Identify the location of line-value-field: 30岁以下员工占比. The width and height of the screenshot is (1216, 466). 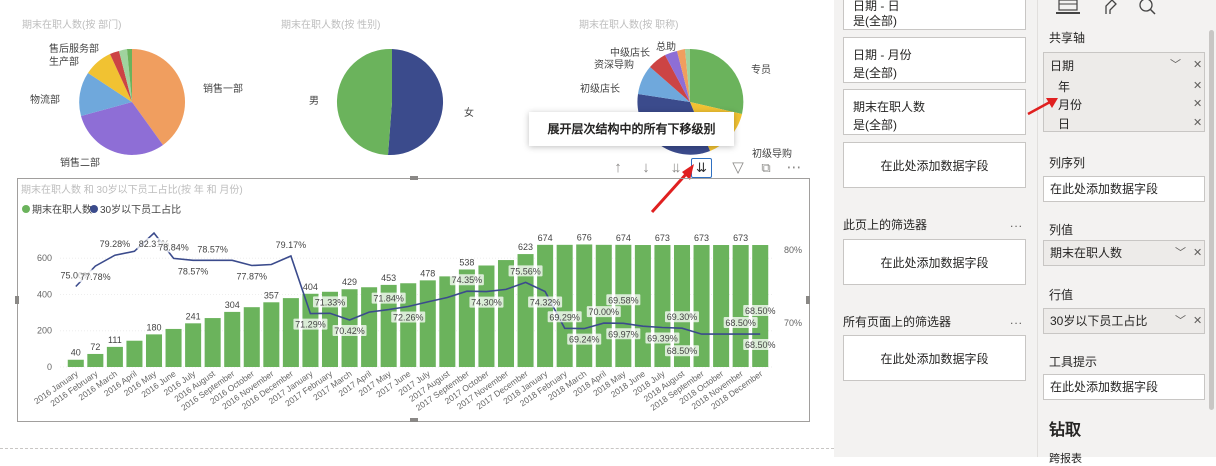
(1099, 321).